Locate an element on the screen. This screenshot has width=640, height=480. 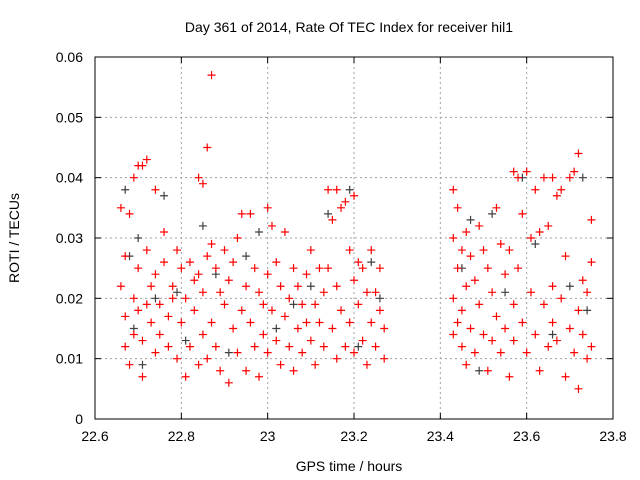
y-tick-label: 0 is located at coordinates (79, 419).